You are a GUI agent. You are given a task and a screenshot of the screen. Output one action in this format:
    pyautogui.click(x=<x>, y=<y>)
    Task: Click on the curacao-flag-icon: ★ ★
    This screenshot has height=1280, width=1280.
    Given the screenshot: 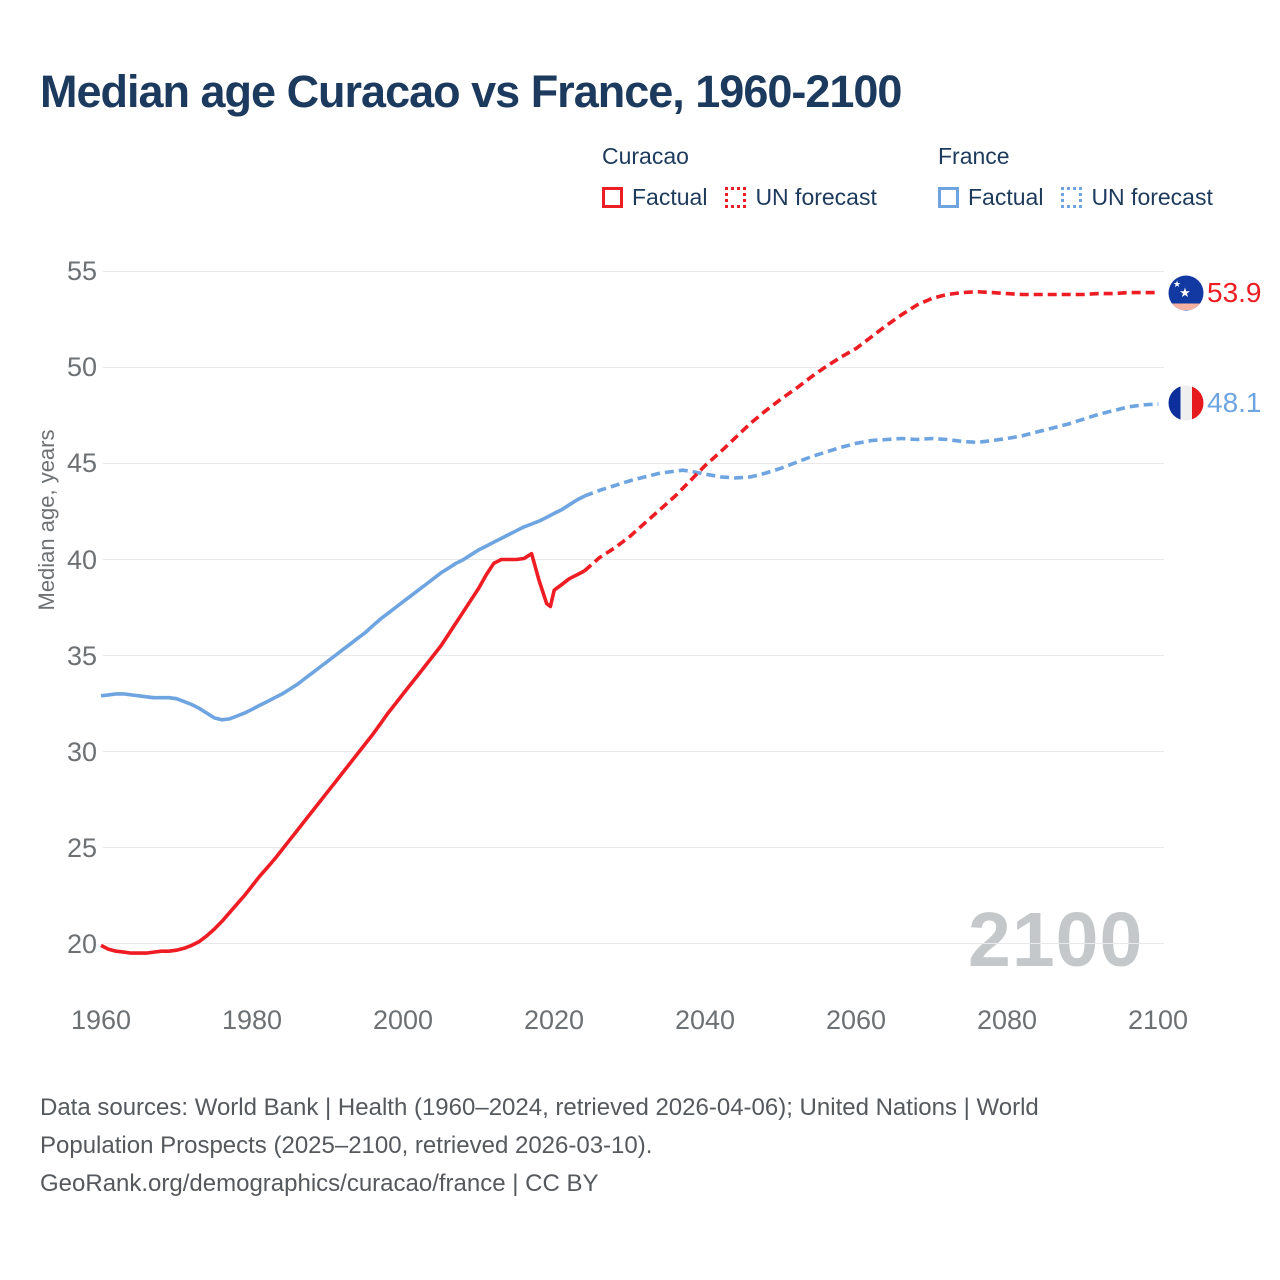 What is the action you would take?
    pyautogui.click(x=1186, y=293)
    